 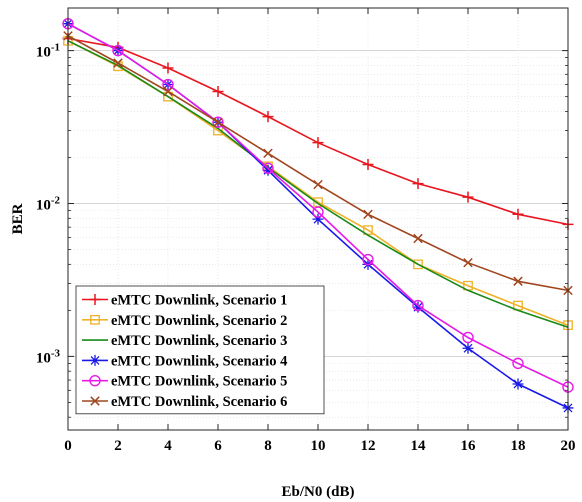 I want to click on x-tick-label: 8, so click(x=268, y=446).